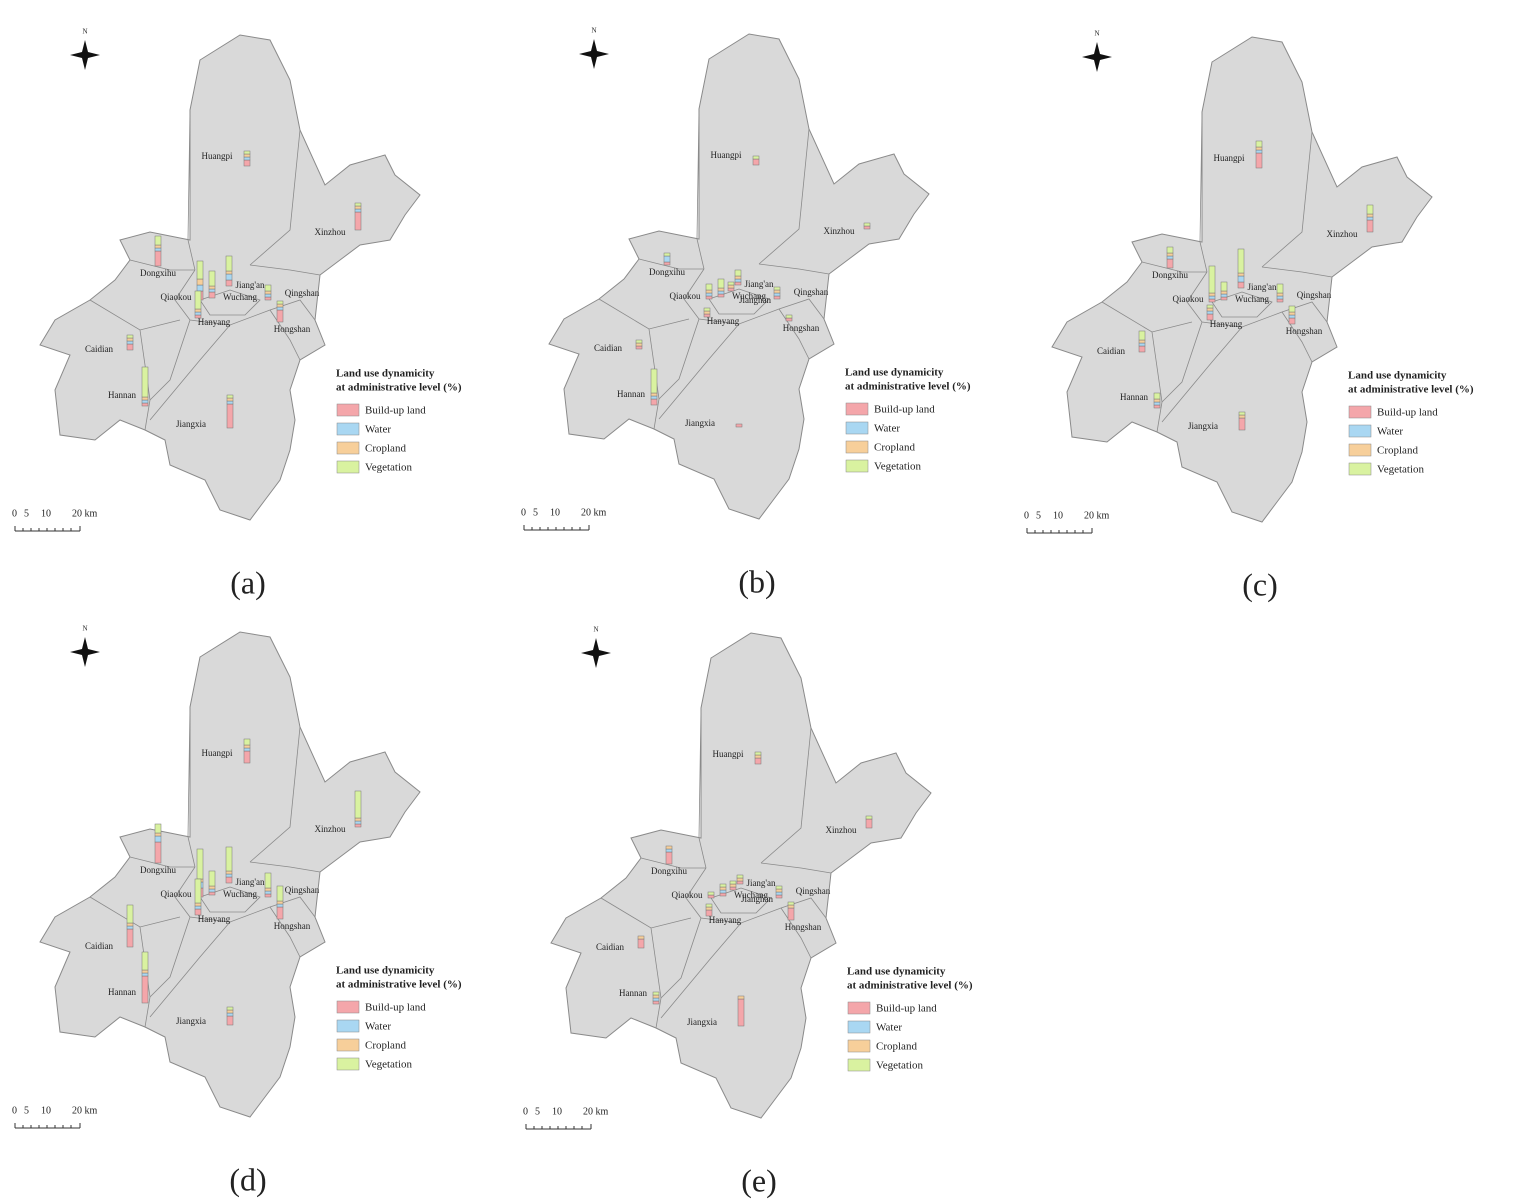 Image resolution: width=1516 pixels, height=1203 pixels. I want to click on legend-label: Vegetation, so click(389, 468).